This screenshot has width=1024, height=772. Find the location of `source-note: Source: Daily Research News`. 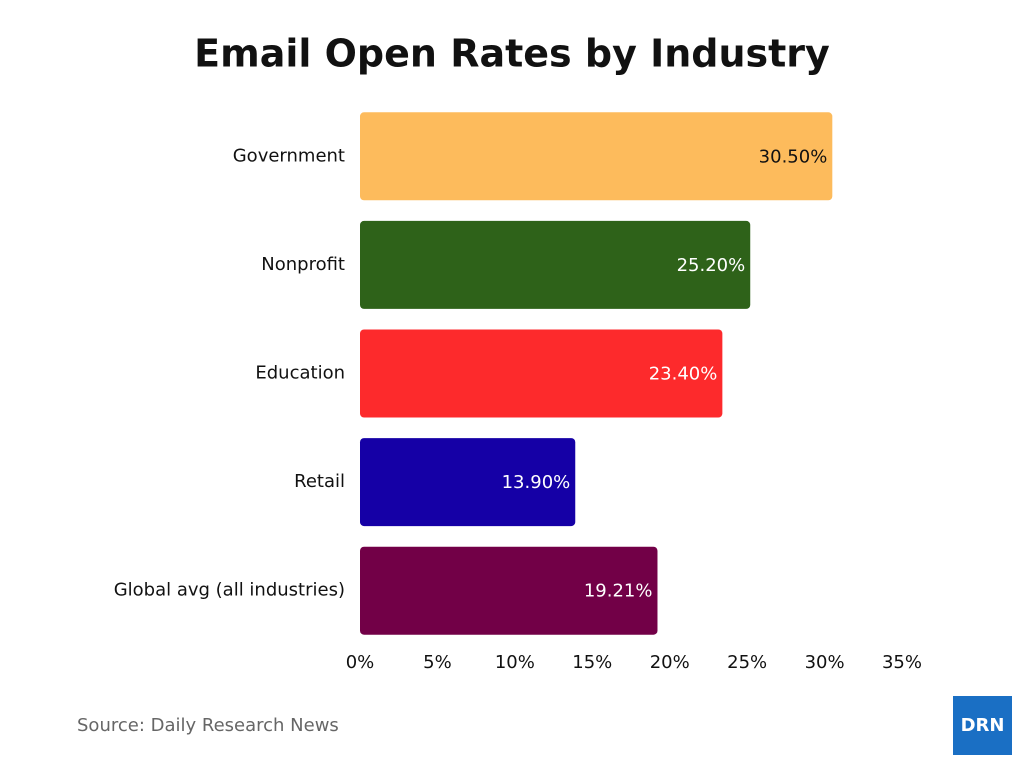

source-note: Source: Daily Research News is located at coordinates (208, 725).